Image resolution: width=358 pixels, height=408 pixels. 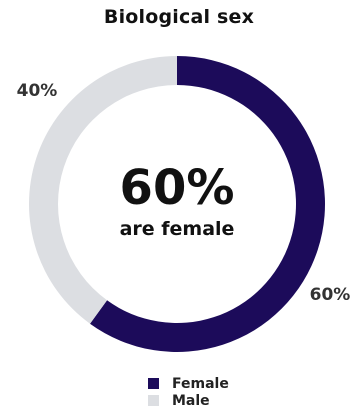 What do you see at coordinates (153, 383) in the screenshot?
I see `legend-swatch-female` at bounding box center [153, 383].